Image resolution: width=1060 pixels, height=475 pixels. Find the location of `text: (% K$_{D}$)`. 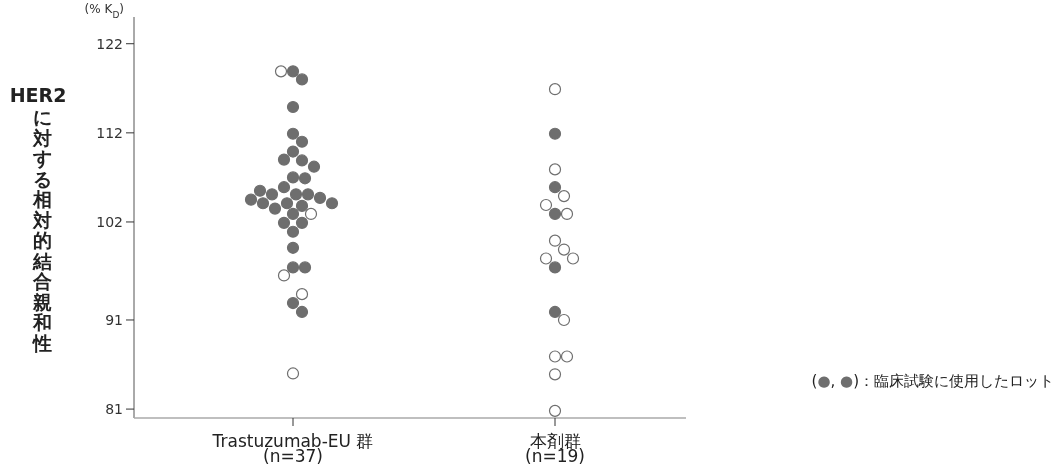

text: (% K$_{D}$) is located at coordinates (104, 11).